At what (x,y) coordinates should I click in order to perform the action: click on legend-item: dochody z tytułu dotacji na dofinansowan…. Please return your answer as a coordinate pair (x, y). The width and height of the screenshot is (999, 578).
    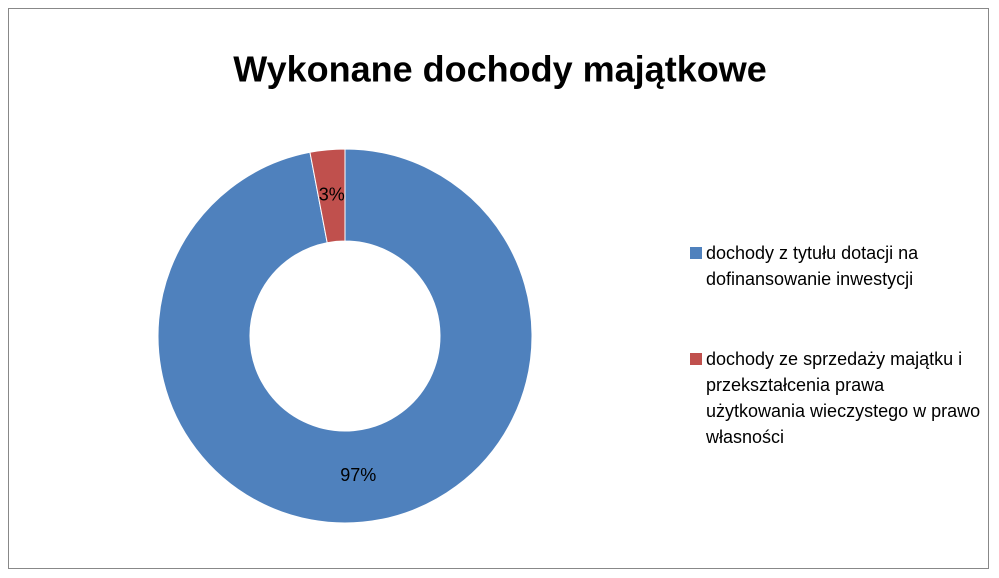
    Looking at the image, I should click on (837, 266).